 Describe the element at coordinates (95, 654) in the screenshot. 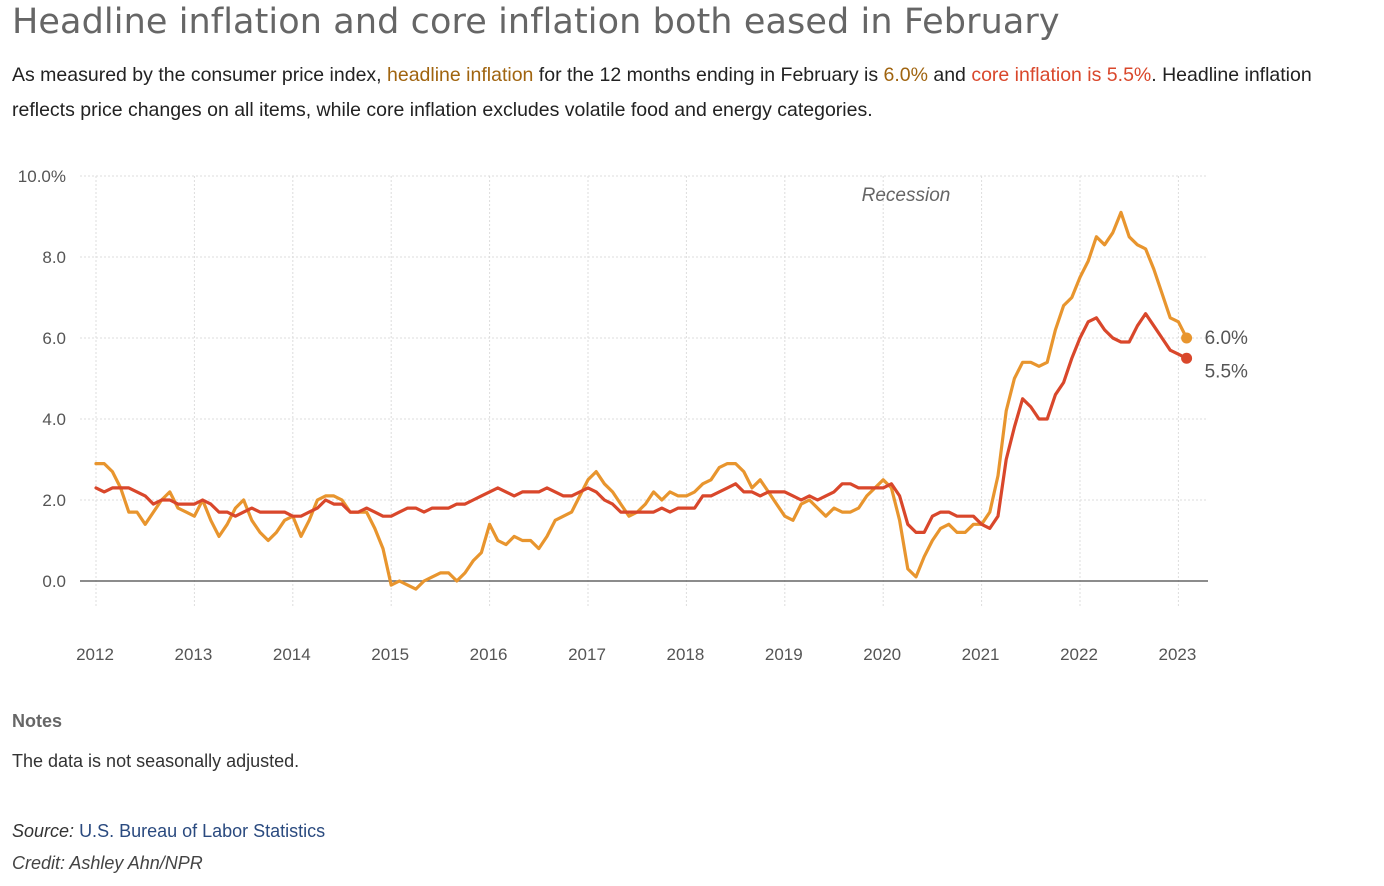

I see `x-tick-label: 2012` at that location.